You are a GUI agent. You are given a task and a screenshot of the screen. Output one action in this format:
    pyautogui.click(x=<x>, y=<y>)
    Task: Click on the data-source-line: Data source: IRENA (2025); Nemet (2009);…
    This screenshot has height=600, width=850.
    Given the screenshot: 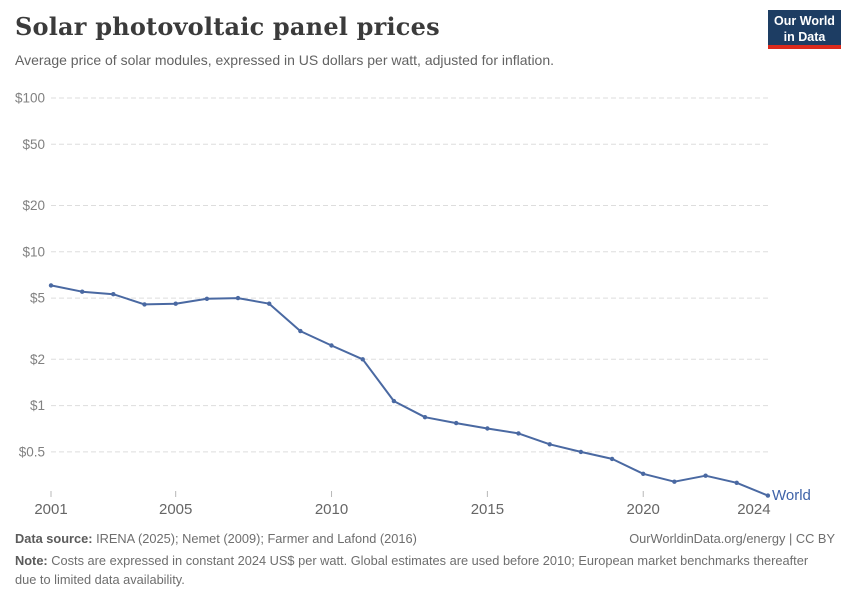 What is the action you would take?
    pyautogui.click(x=216, y=538)
    